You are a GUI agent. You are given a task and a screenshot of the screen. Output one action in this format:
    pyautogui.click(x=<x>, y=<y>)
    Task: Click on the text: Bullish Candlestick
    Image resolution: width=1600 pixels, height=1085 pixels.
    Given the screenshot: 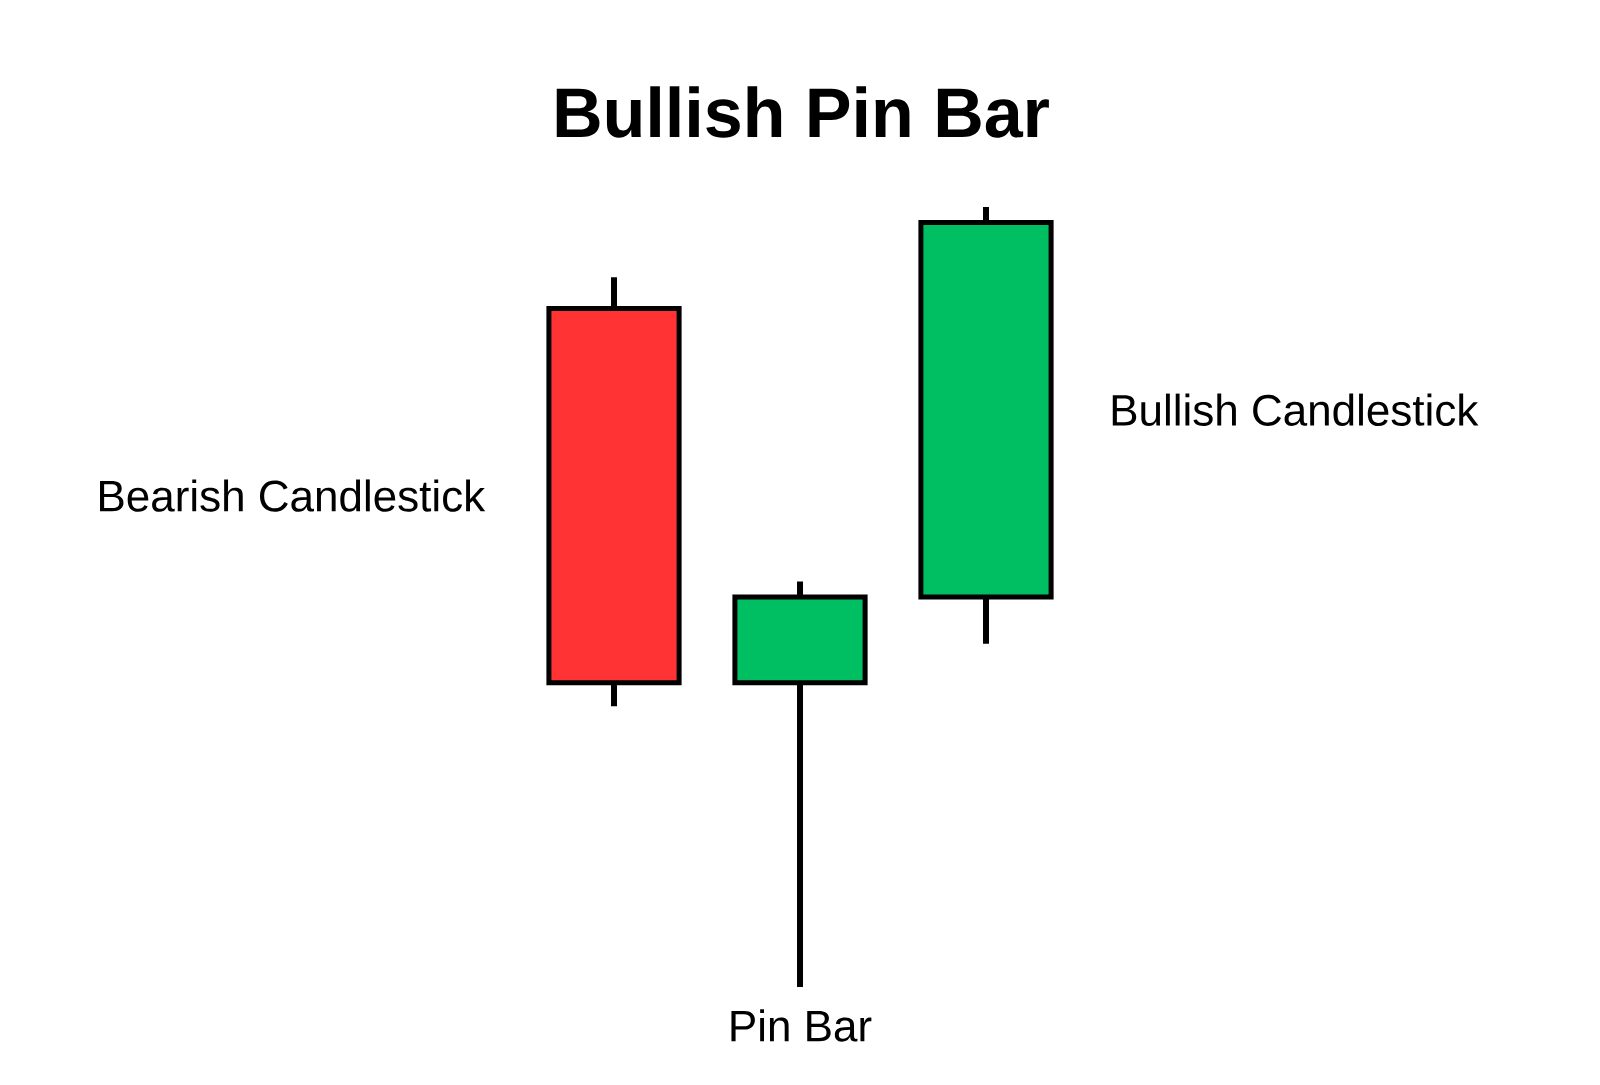 What is the action you would take?
    pyautogui.click(x=1295, y=409)
    